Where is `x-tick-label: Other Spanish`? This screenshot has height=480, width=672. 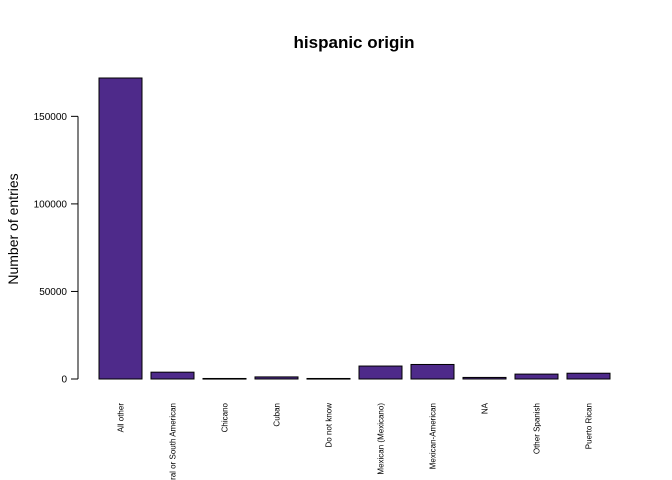 x-tick-label: Other Spanish is located at coordinates (537, 428).